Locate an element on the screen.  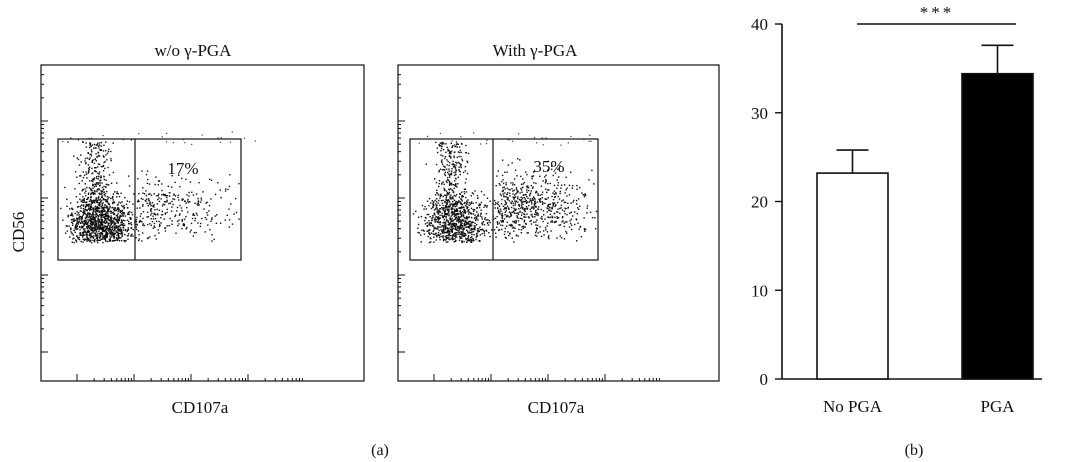
y-tick-label: 20 is located at coordinates (759, 202).